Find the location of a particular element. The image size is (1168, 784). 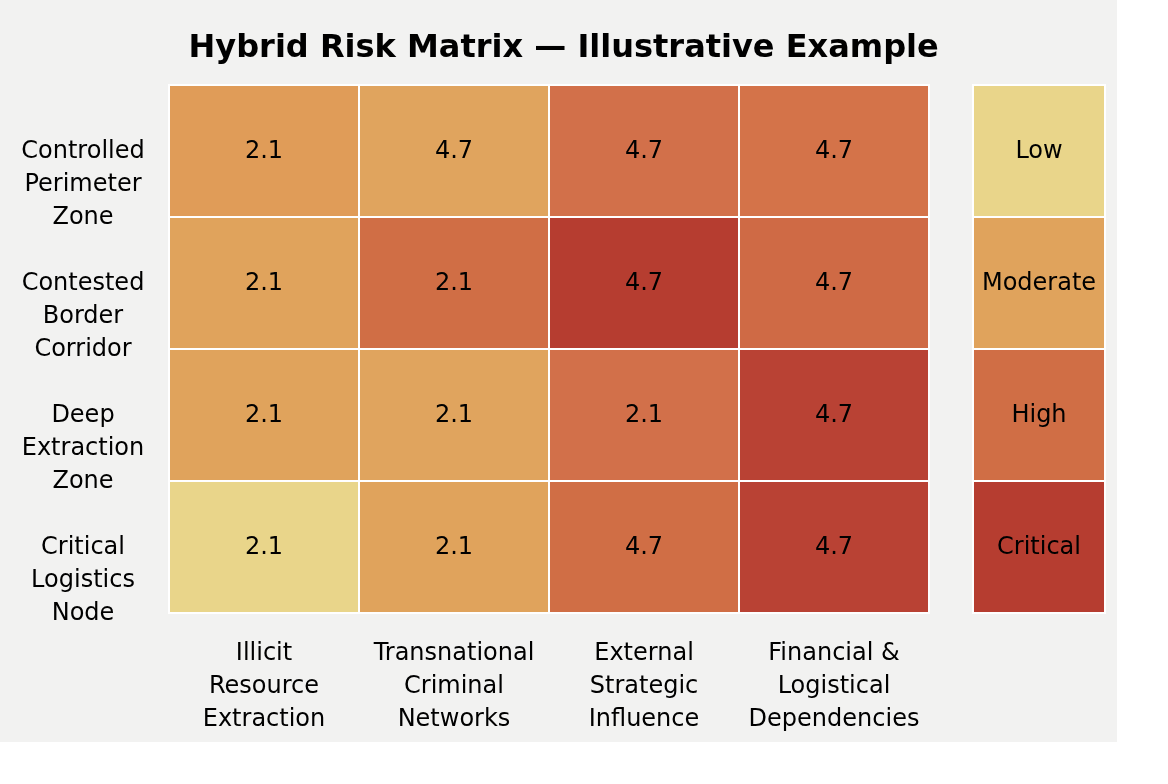

chart-title: Hybrid Risk Matrix — Illustrative Example is located at coordinates (563, 45).